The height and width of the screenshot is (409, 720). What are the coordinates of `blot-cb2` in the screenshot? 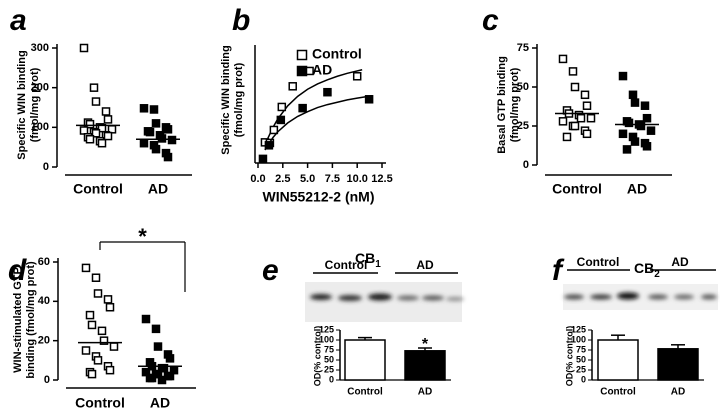 It's located at (640, 297).